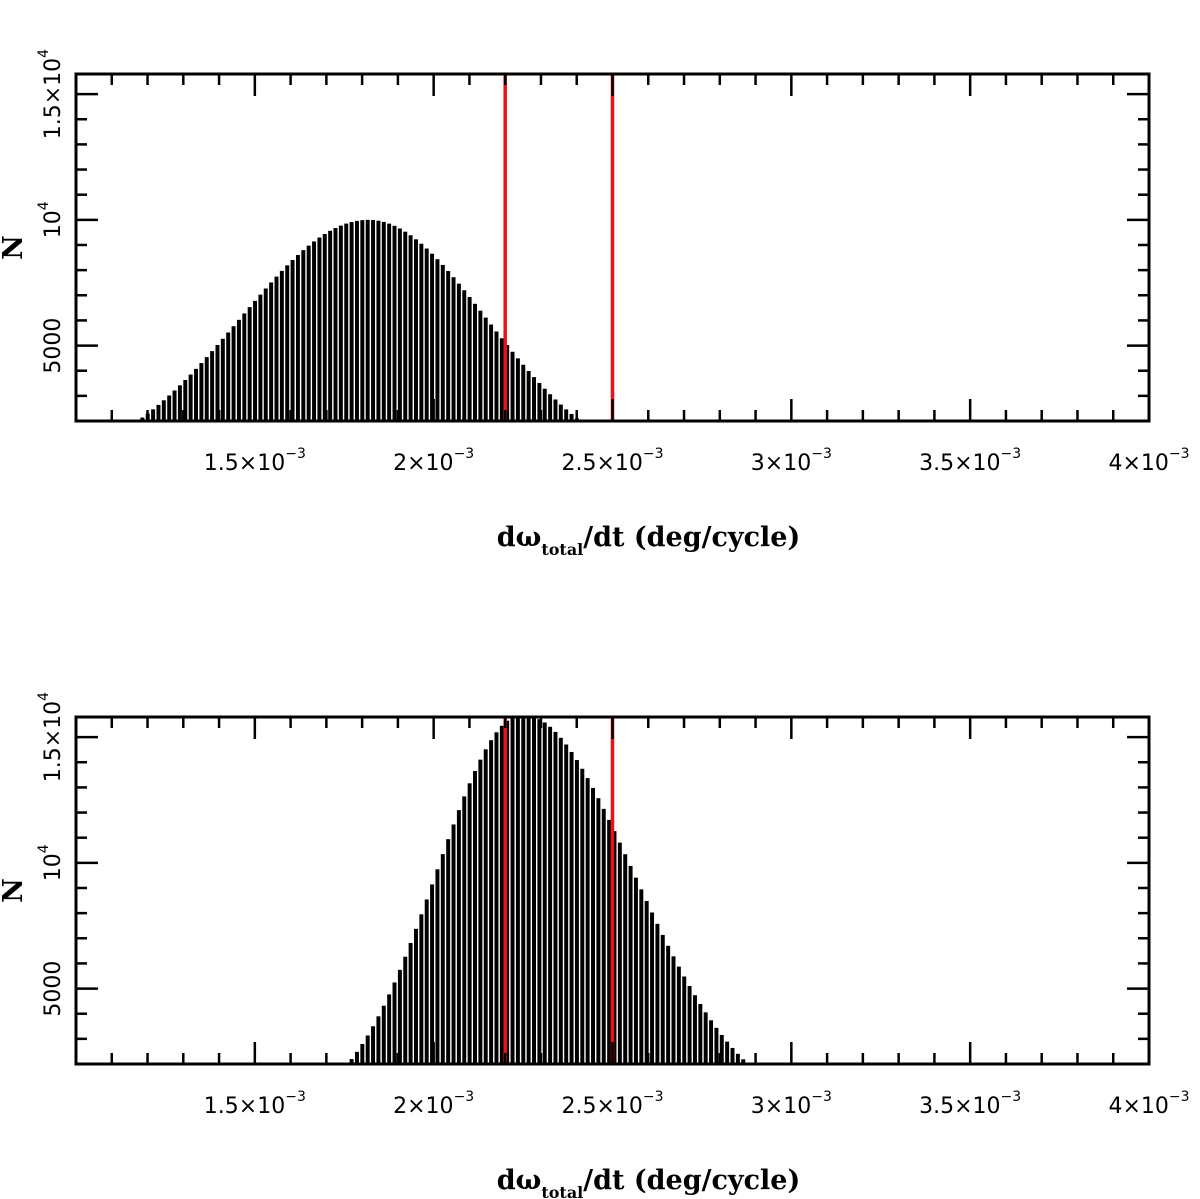 The width and height of the screenshot is (1200, 1199). I want to click on y-axis-title: N, so click(14, 247).